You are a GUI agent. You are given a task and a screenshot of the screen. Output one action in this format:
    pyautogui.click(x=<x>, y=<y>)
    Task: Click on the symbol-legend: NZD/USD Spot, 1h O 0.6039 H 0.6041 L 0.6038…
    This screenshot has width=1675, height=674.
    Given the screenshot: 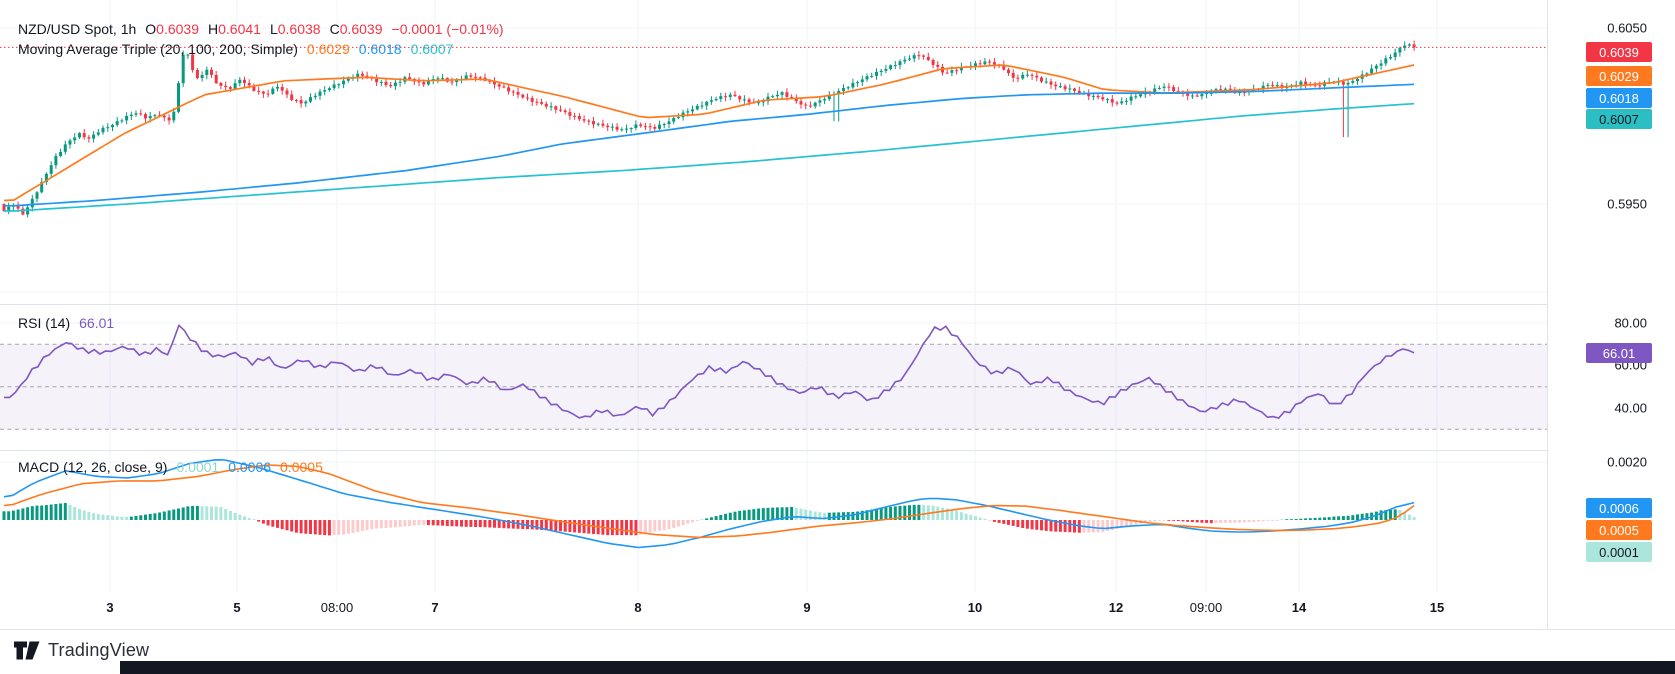 What is the action you would take?
    pyautogui.click(x=261, y=29)
    